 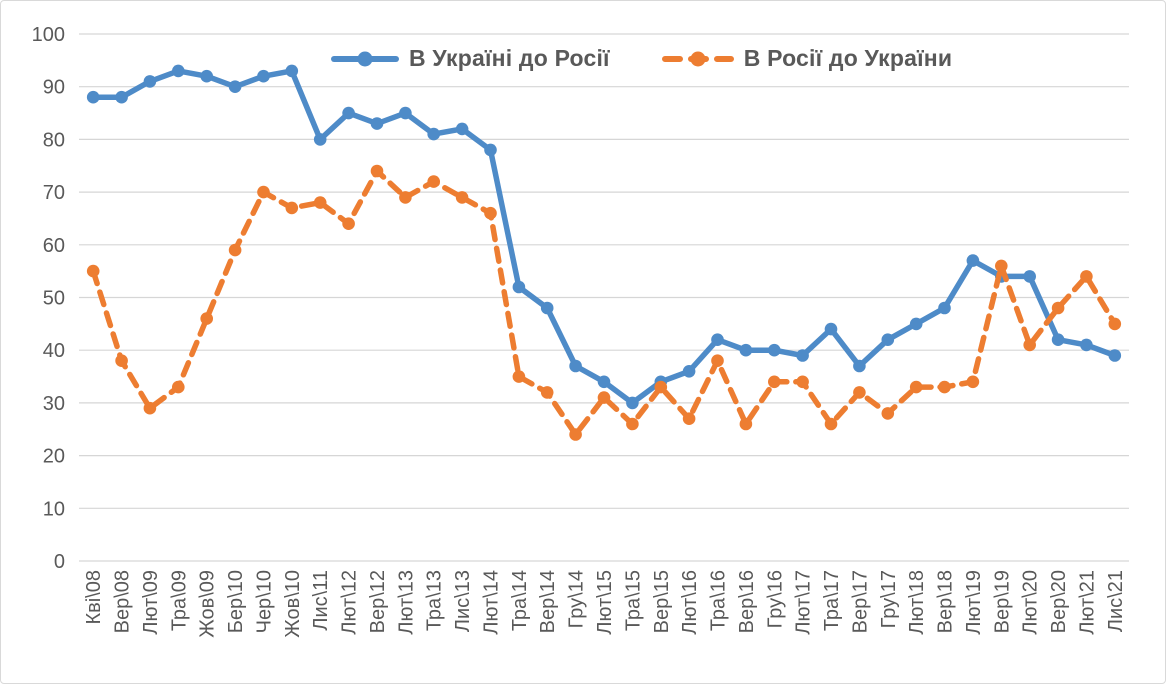 I want to click on legend-label-russia-series: В Росії до України, so click(x=848, y=58).